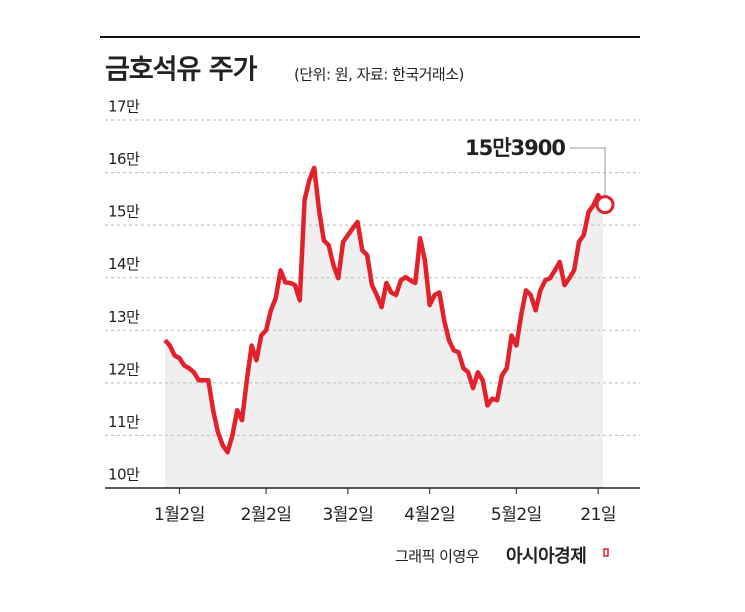 The image size is (745, 612). Describe the element at coordinates (124, 422) in the screenshot. I see `y-tick-label: 11만` at that location.